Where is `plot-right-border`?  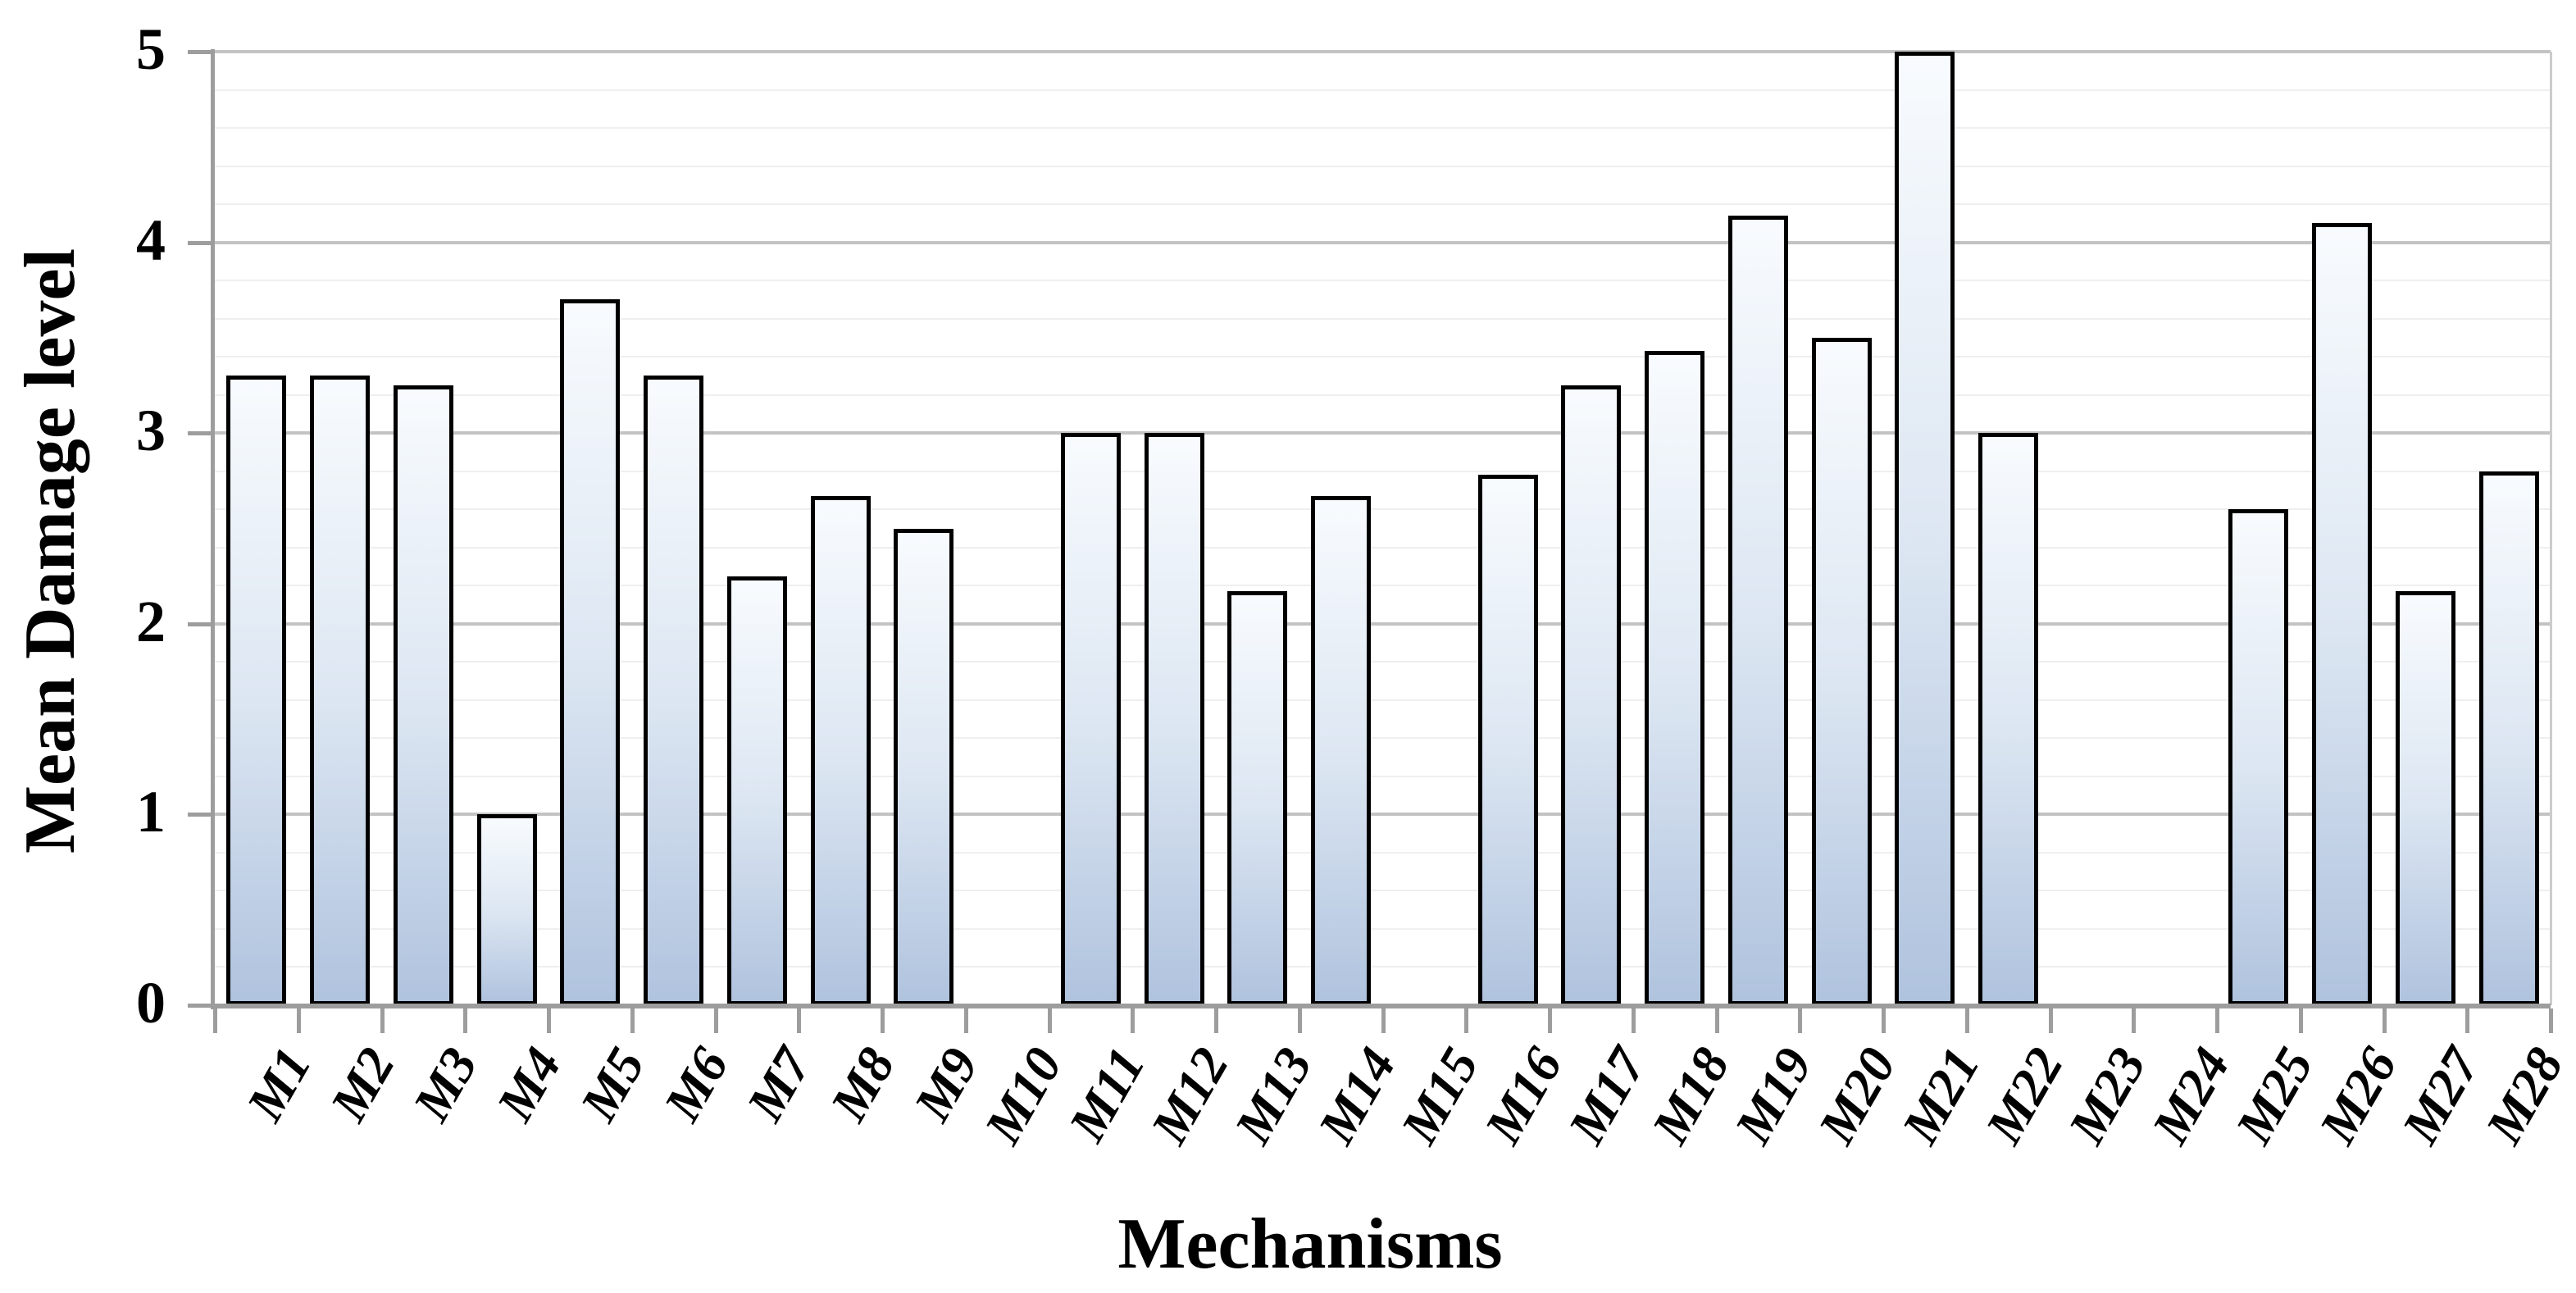 plot-right-border is located at coordinates (2551, 528).